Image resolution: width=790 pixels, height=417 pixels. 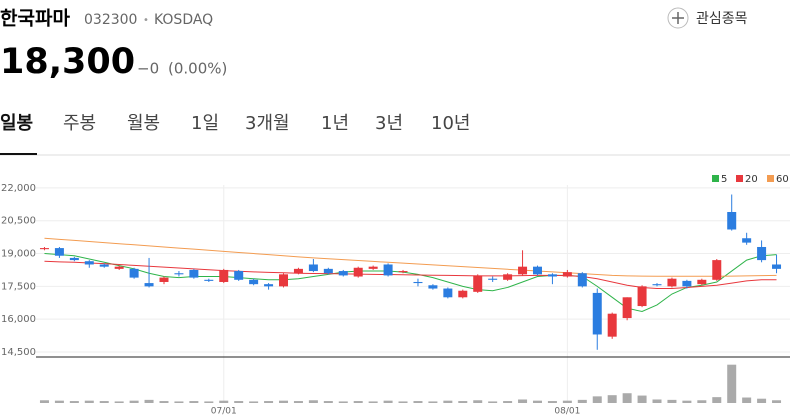 What do you see at coordinates (224, 412) in the screenshot?
I see `x-tick-label: 07/01` at bounding box center [224, 412].